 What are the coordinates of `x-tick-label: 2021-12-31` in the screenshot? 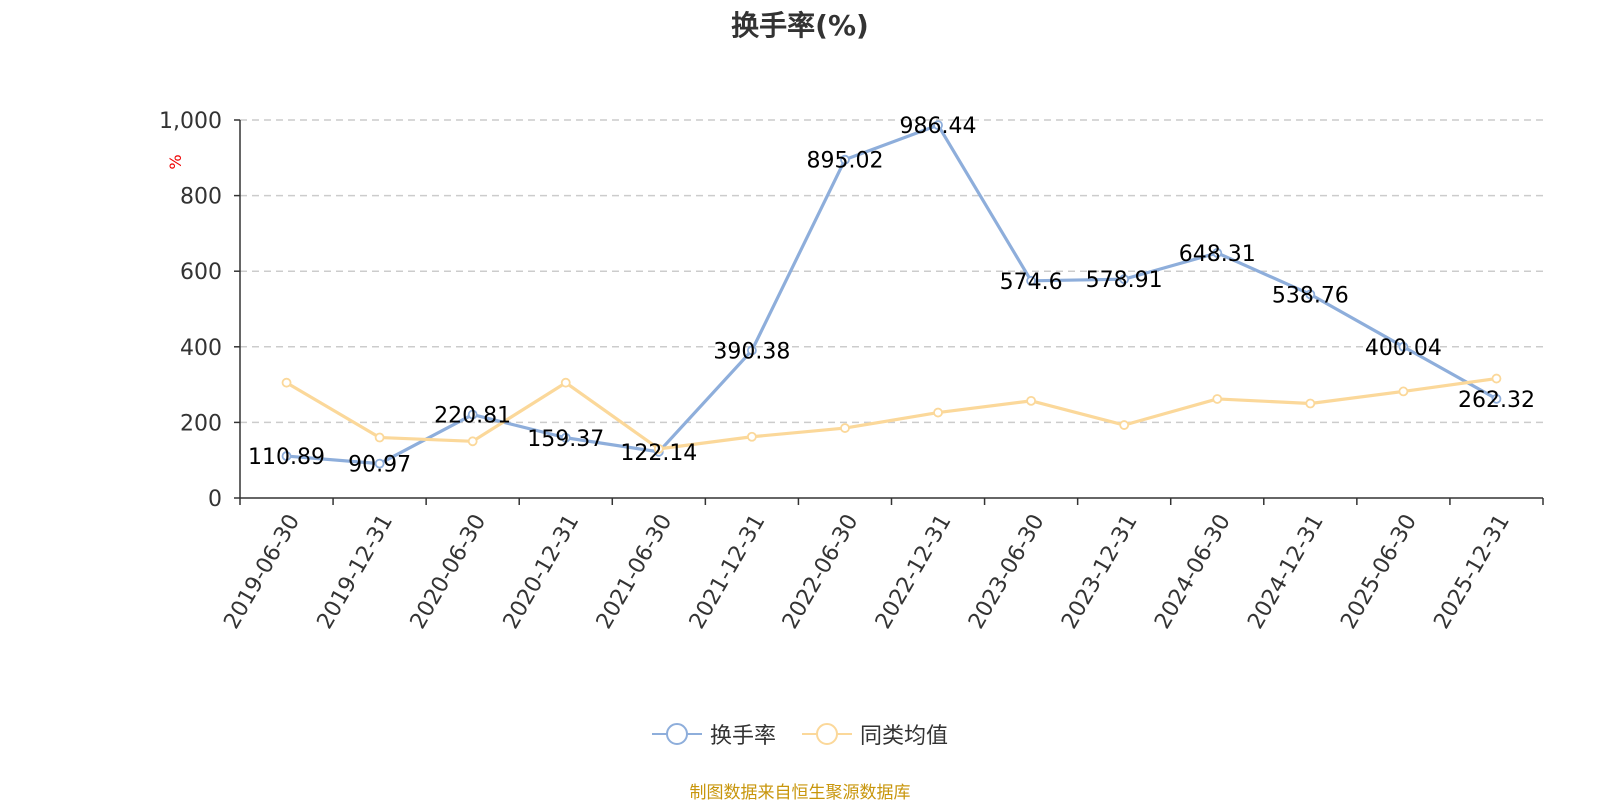 It's located at (728, 571).